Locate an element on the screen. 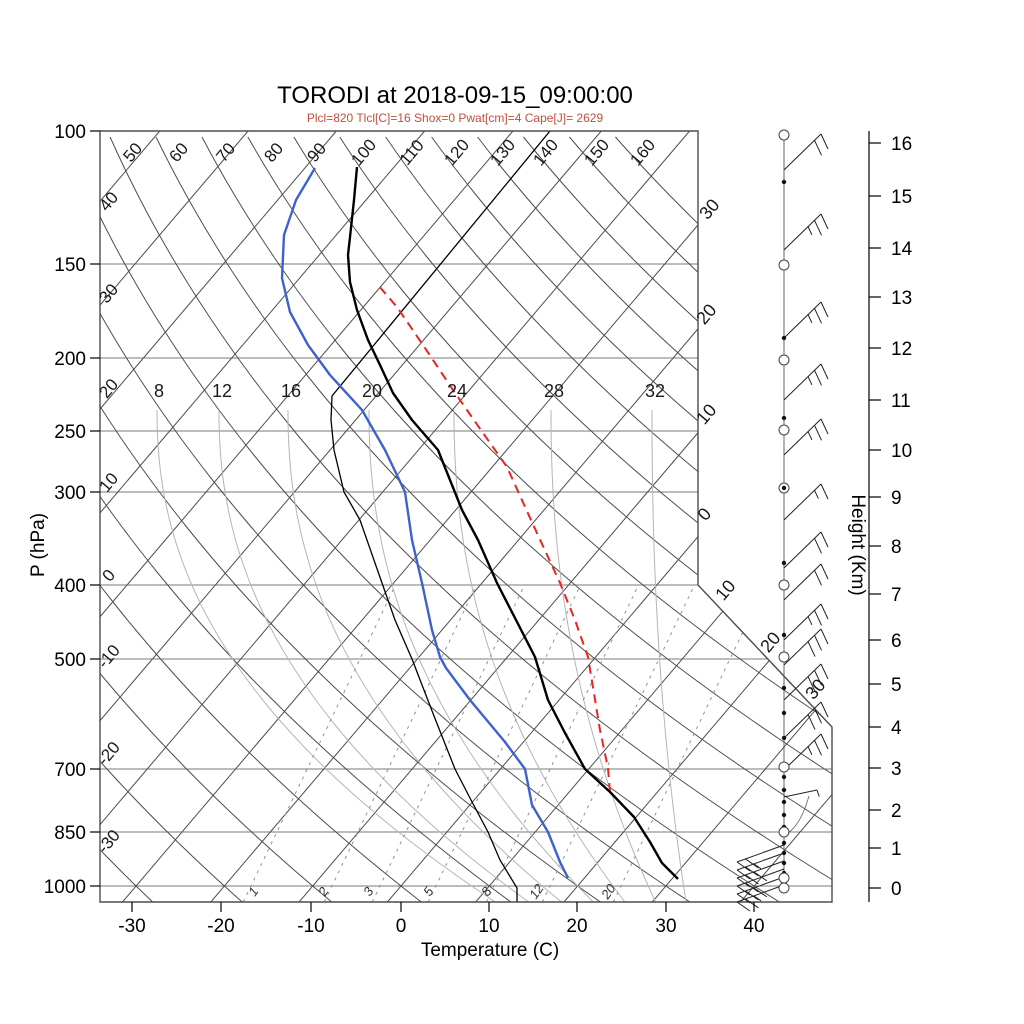 The width and height of the screenshot is (1024, 1024). dry-adiabat-label-left: 0 is located at coordinates (108, 575).